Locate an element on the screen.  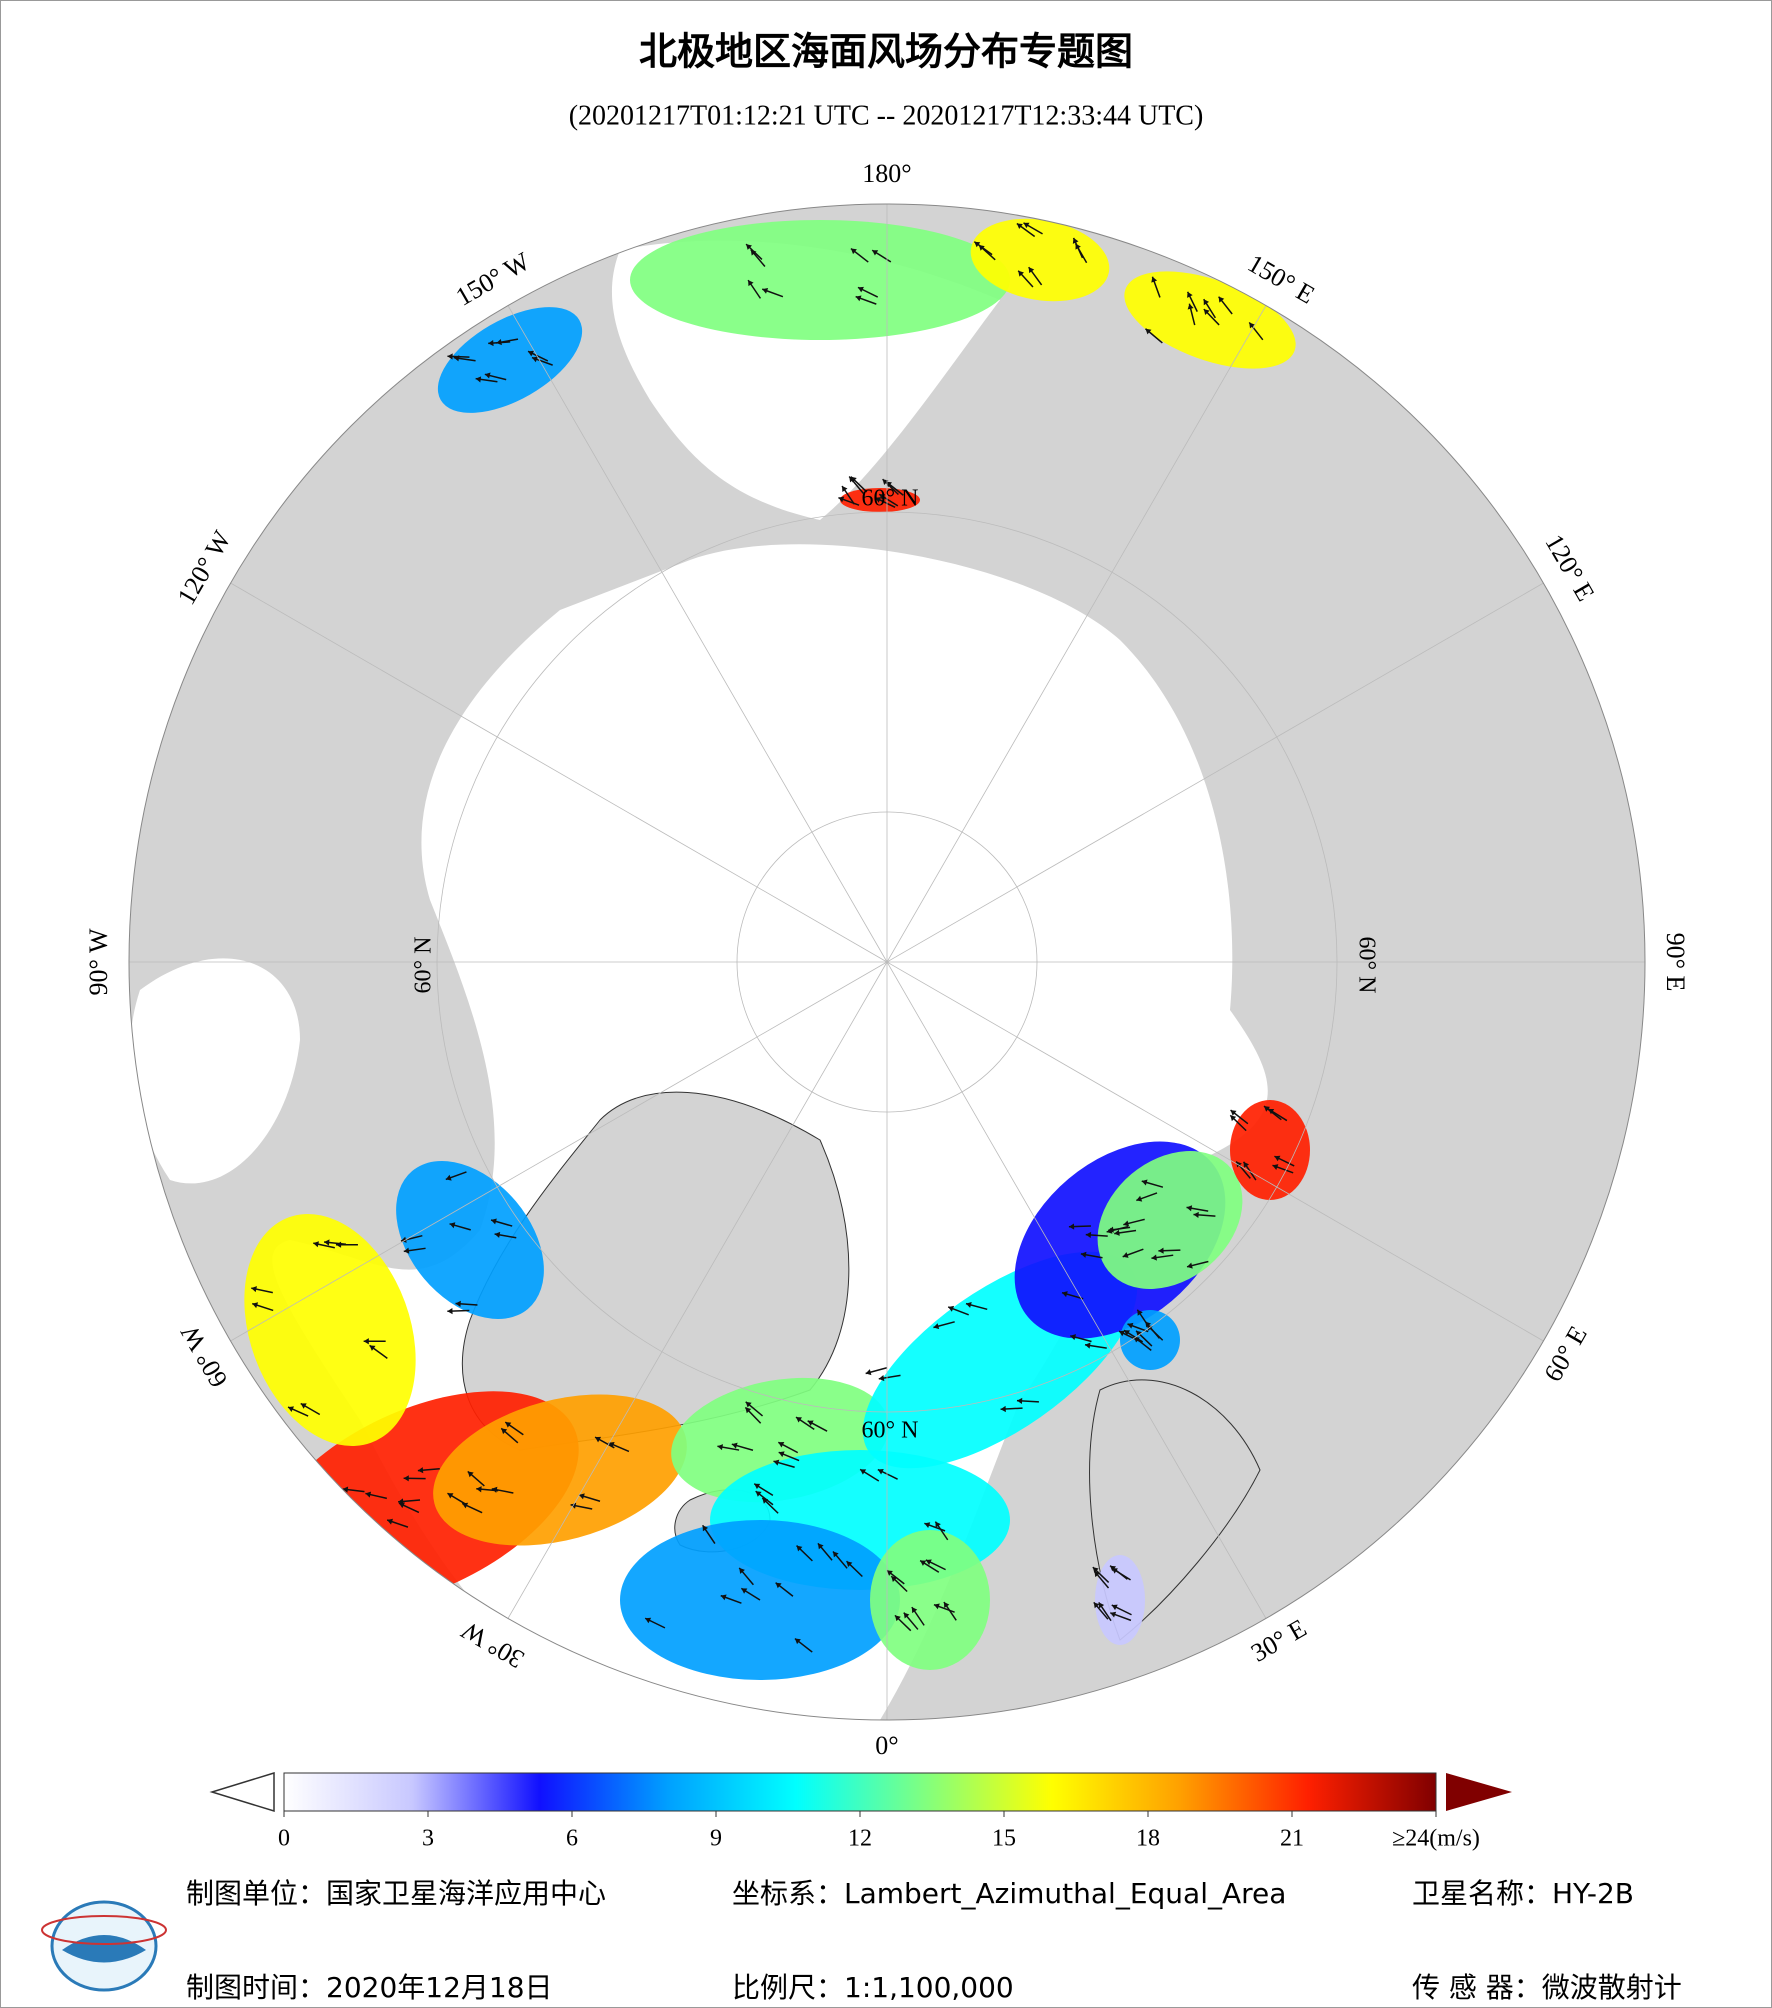
footer-crs: 坐标系：Lambert_Azimuthal_Equal_Area is located at coordinates (1009, 1893).